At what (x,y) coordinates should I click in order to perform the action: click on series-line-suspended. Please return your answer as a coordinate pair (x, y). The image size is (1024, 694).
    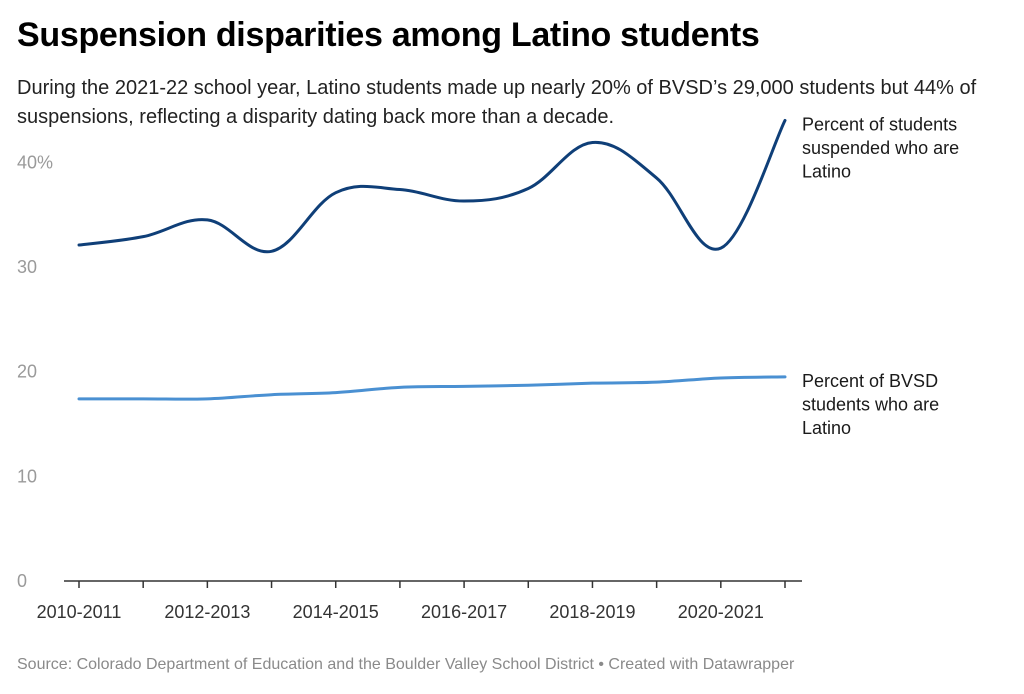
    Looking at the image, I should click on (432, 186).